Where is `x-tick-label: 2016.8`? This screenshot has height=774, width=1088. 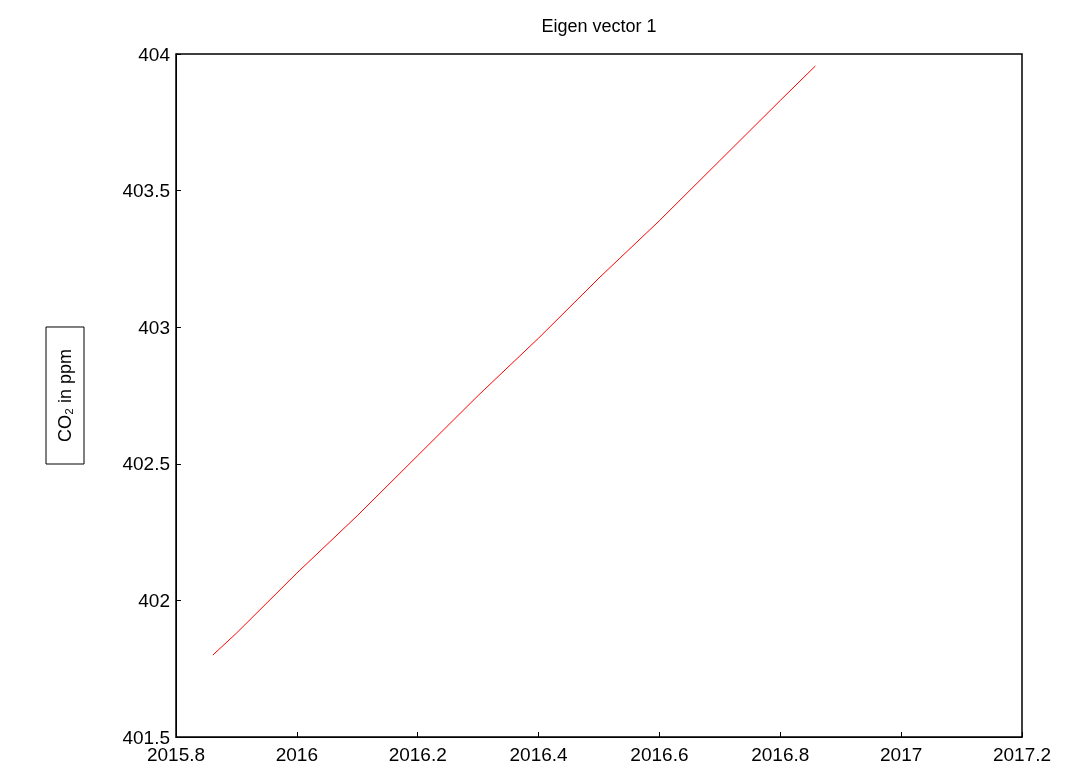
x-tick-label: 2016.8 is located at coordinates (780, 754).